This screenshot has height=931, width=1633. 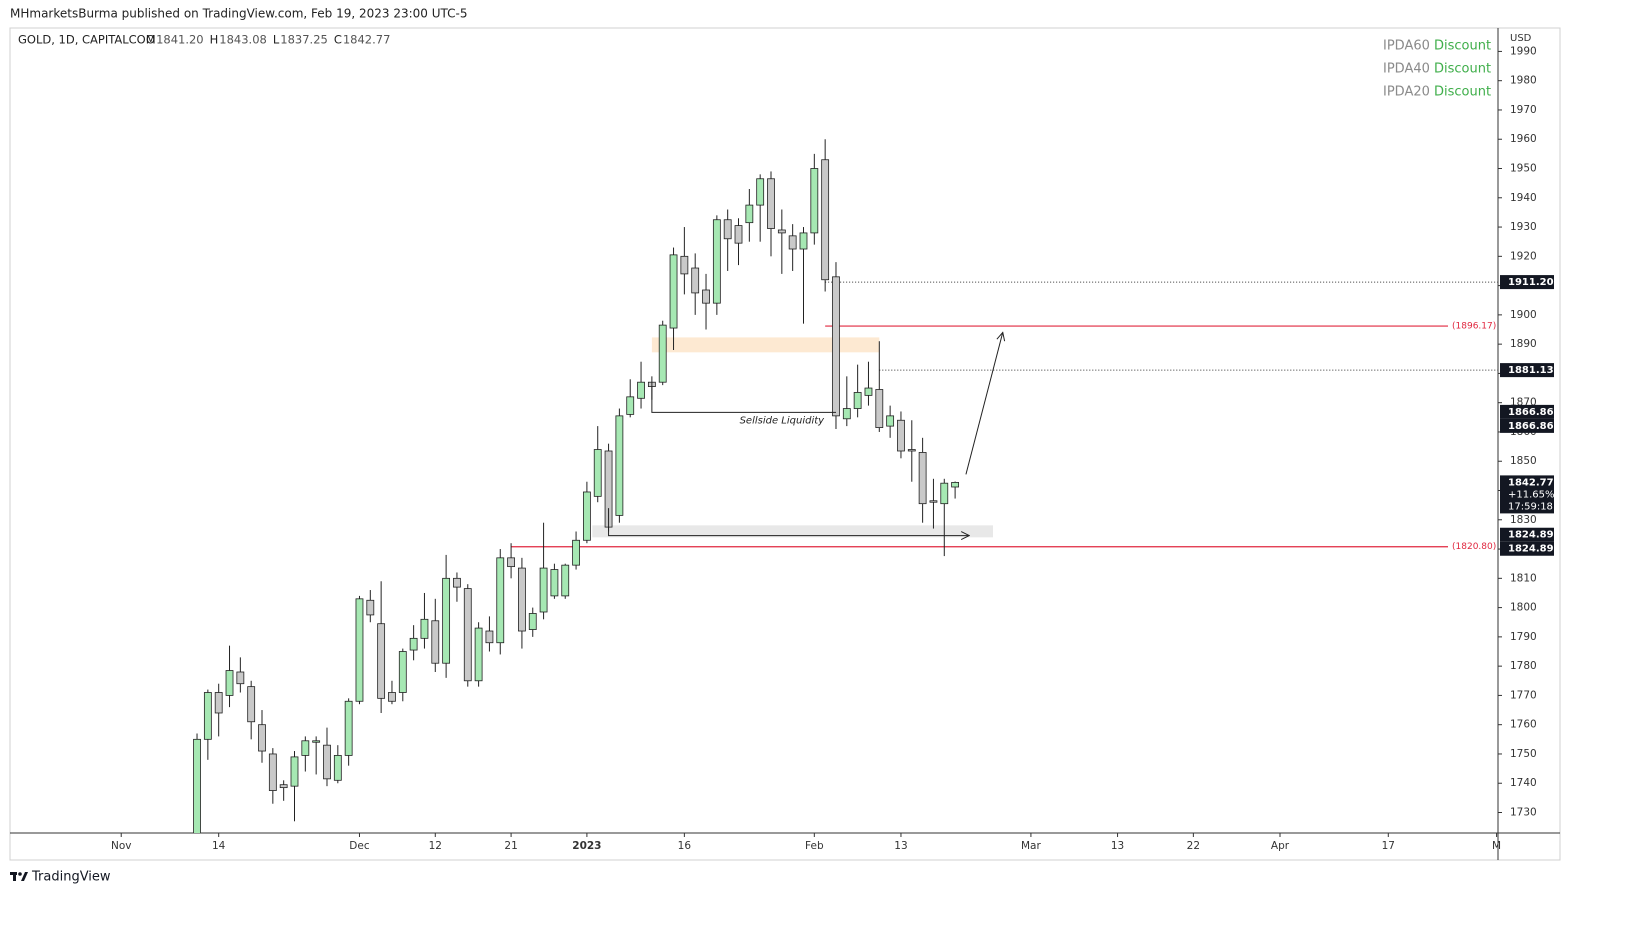 What do you see at coordinates (1531, 370) in the screenshot?
I see `level-box-label: 1881.13` at bounding box center [1531, 370].